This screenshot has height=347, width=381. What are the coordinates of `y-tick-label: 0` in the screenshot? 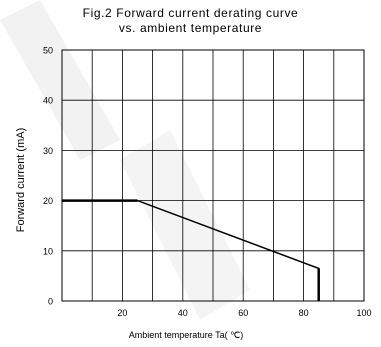 It's located at (50, 302).